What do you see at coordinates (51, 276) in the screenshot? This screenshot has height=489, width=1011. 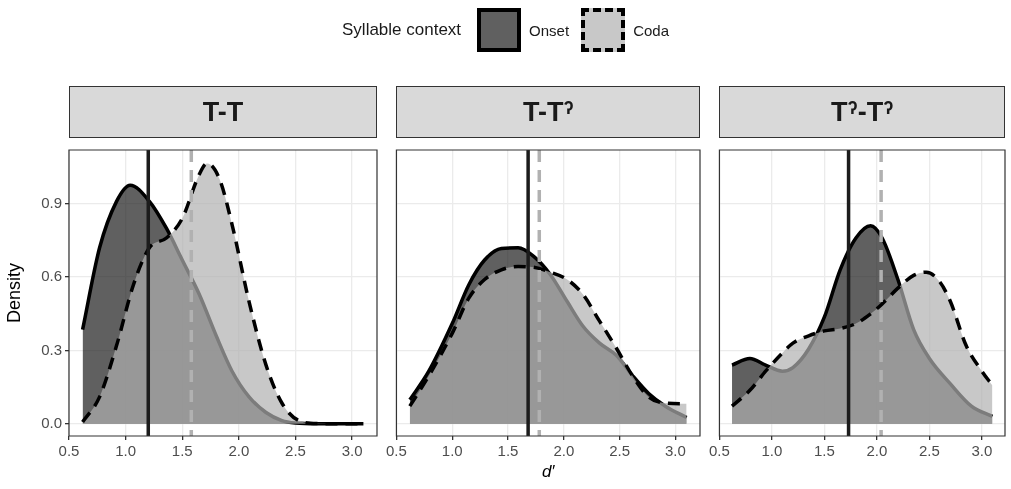 I see `y-tick-label: 0.6` at bounding box center [51, 276].